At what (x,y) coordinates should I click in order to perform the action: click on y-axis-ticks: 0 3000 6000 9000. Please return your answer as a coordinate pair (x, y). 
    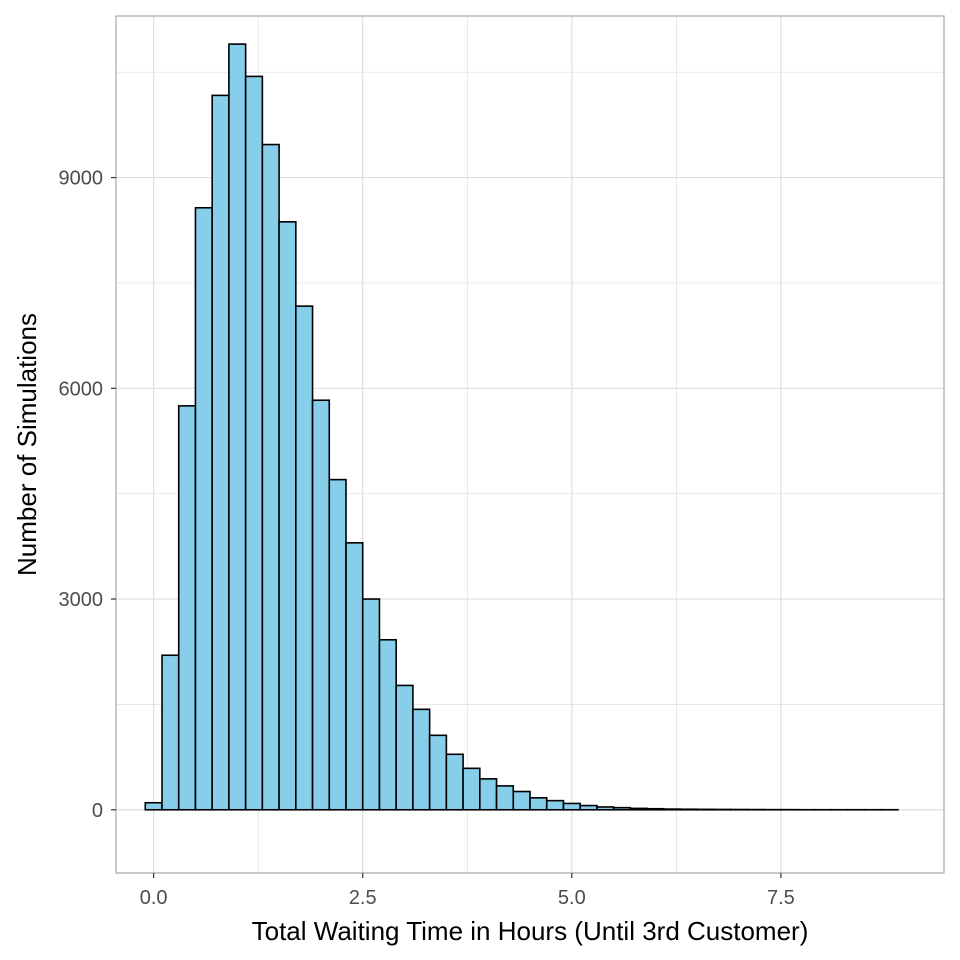
    Looking at the image, I should click on (87, 495).